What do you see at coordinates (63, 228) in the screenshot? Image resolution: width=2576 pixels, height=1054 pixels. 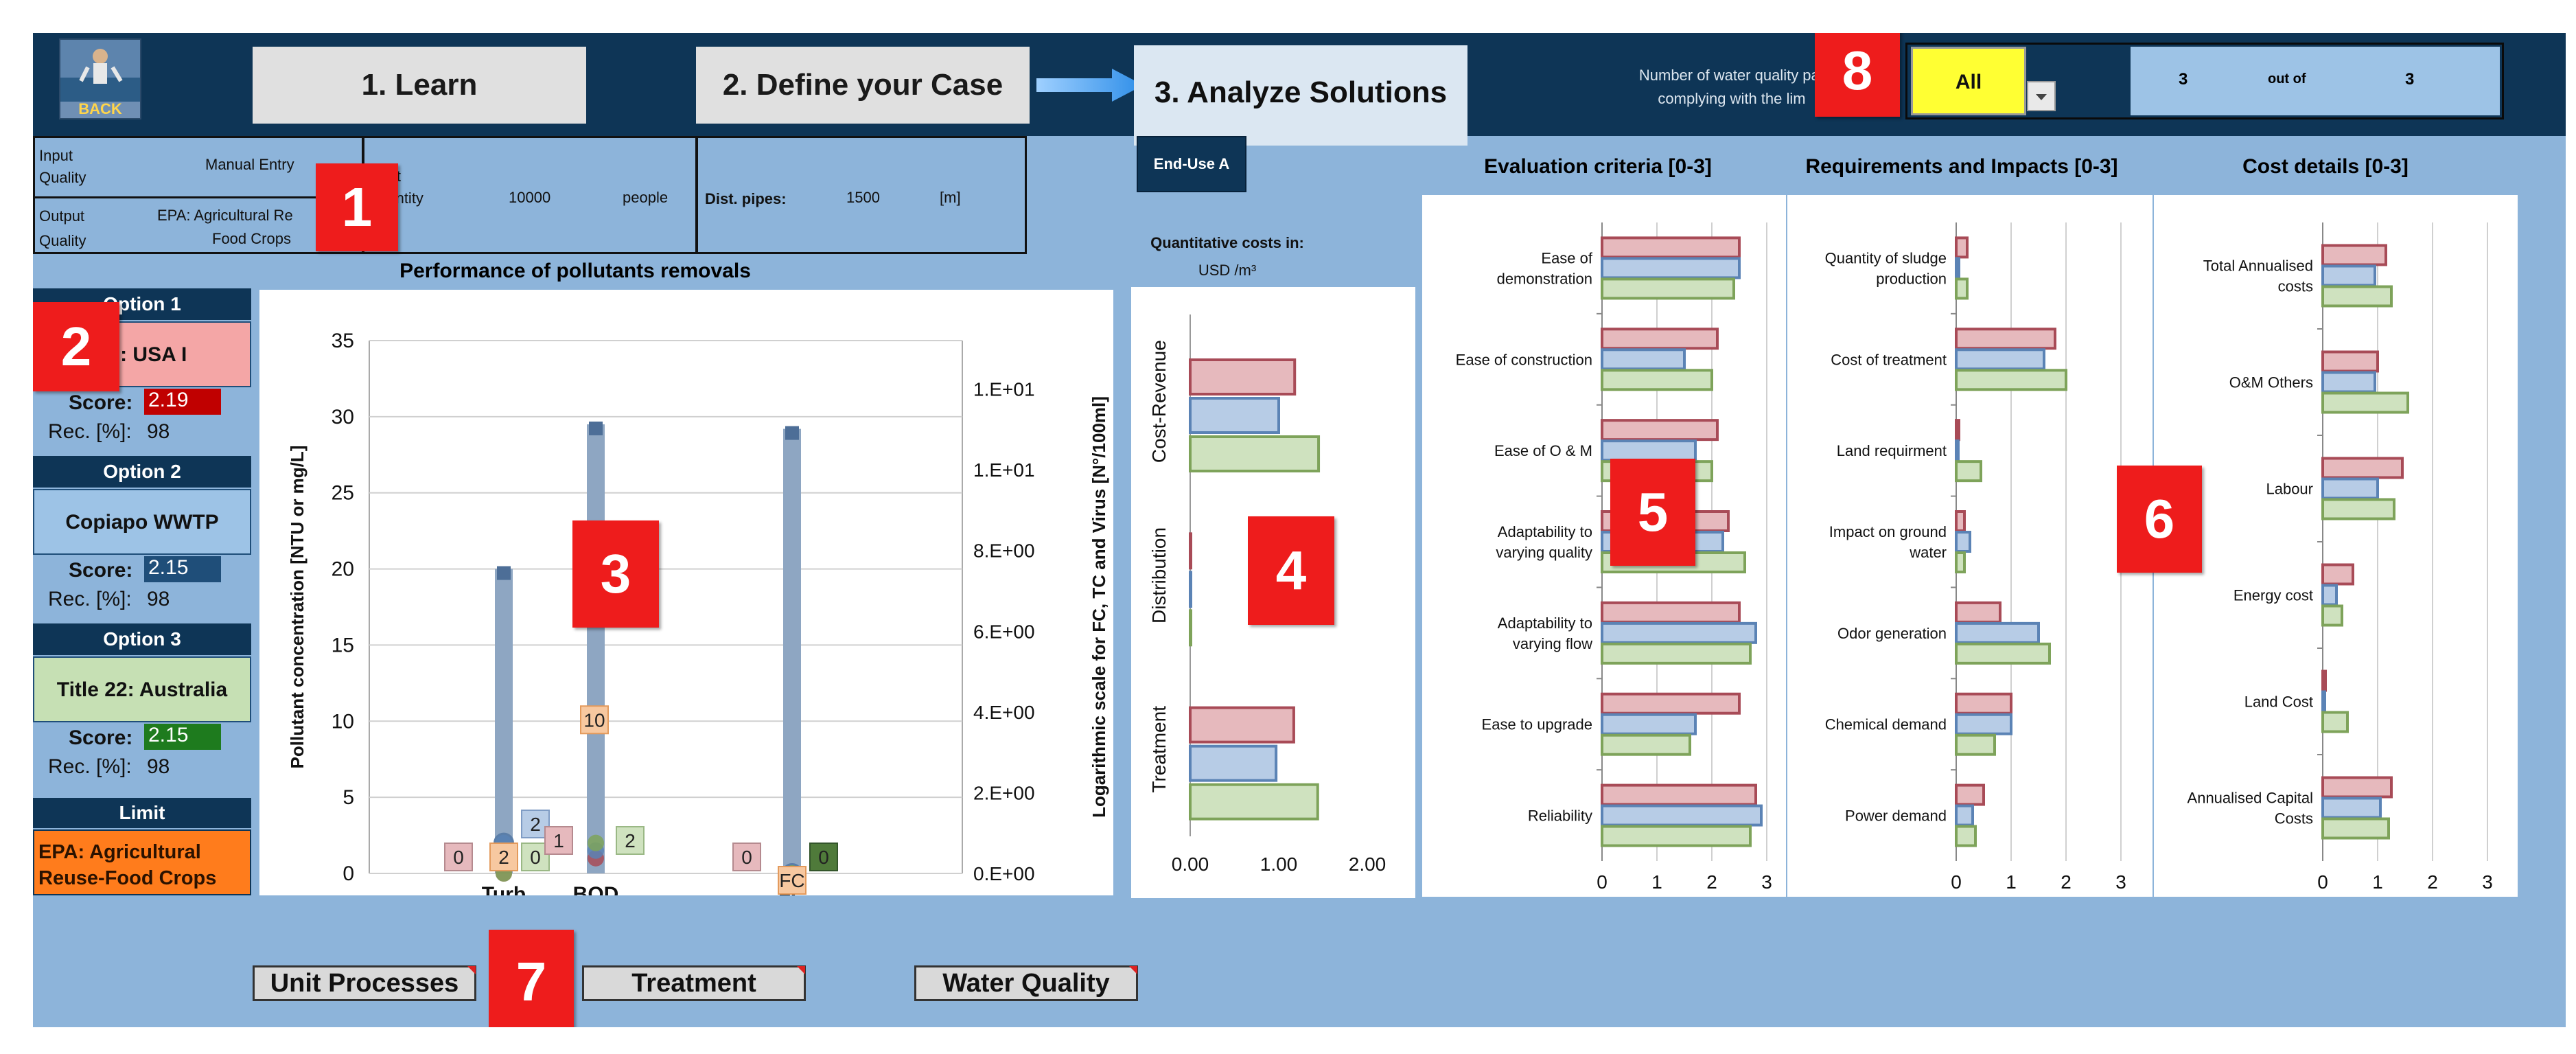 I see `output-quality-label: Output Quality` at bounding box center [63, 228].